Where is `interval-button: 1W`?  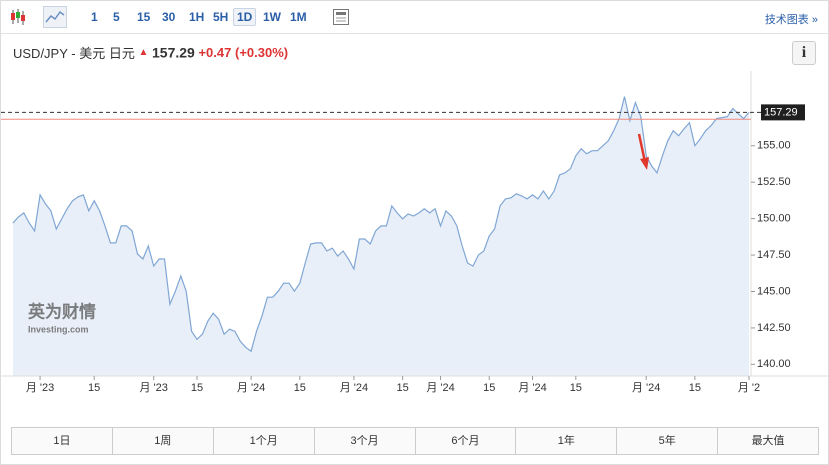
interval-button: 1W is located at coordinates (272, 17).